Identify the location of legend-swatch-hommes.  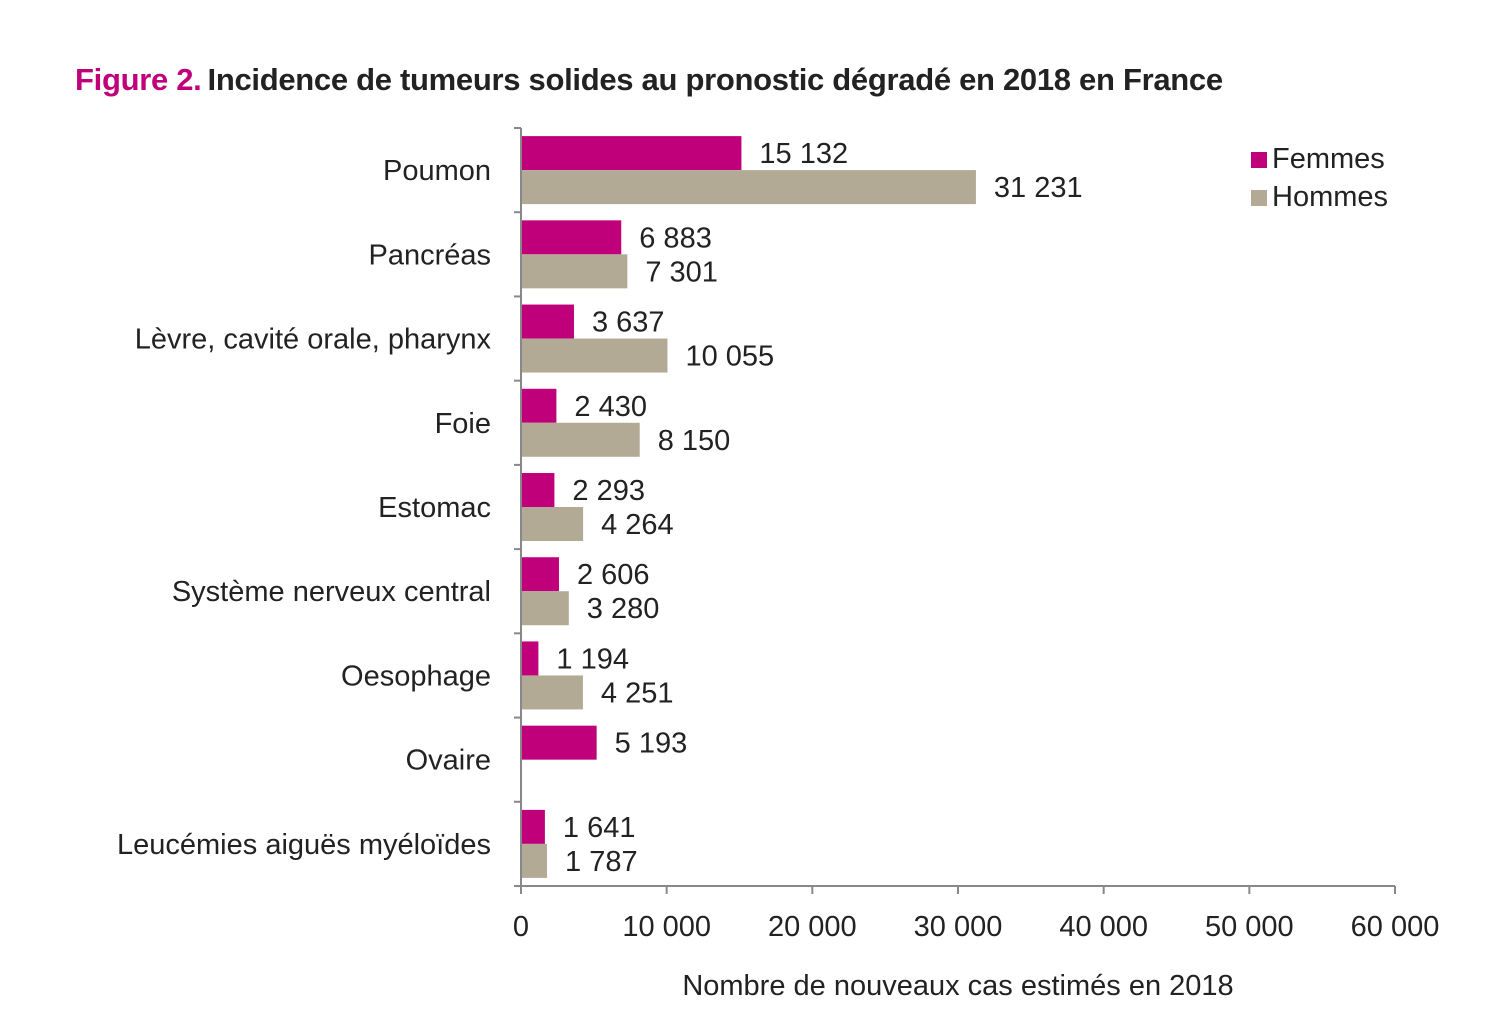
(1259, 198).